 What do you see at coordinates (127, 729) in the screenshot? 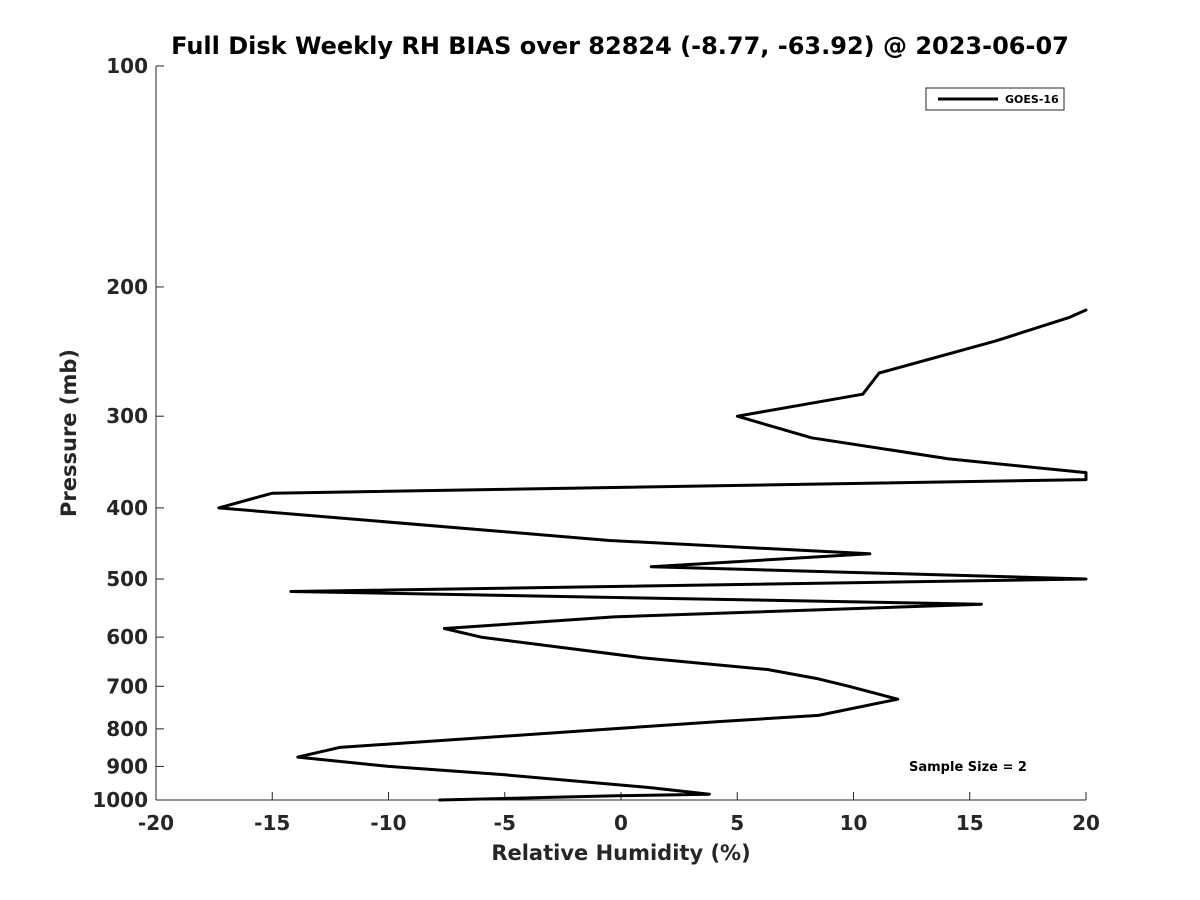
I see `y-tick-label: 800` at bounding box center [127, 729].